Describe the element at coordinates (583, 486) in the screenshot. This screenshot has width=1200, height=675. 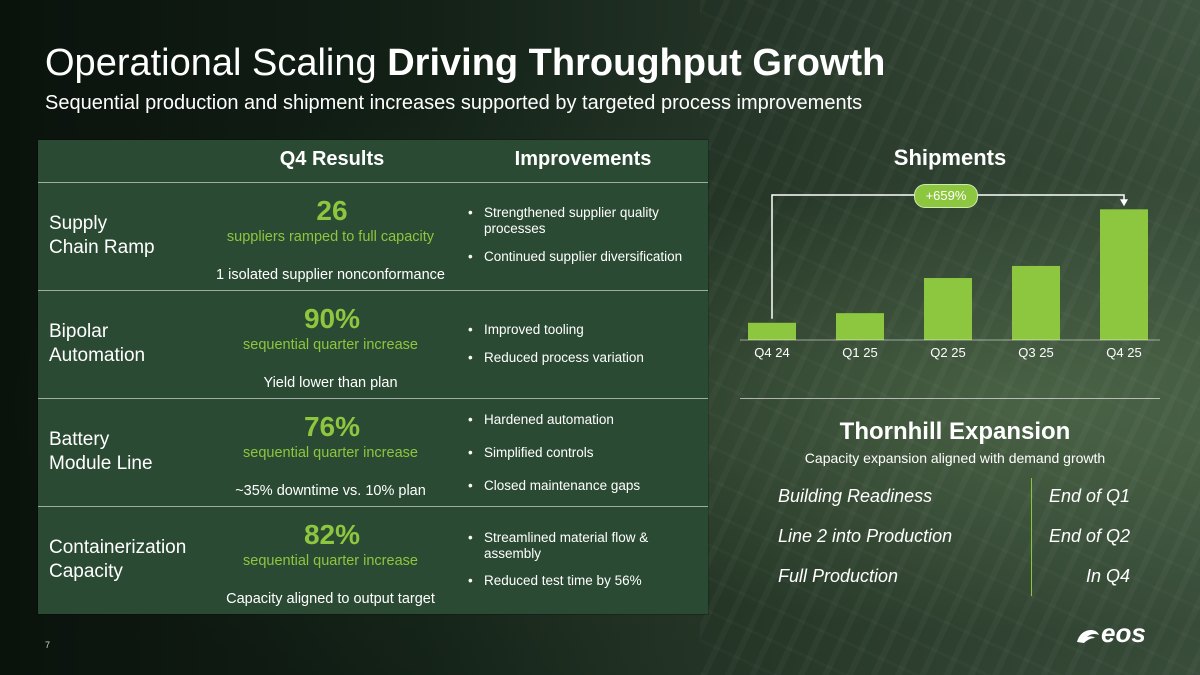
I see `improvement-item: Closed maintenance gaps` at that location.